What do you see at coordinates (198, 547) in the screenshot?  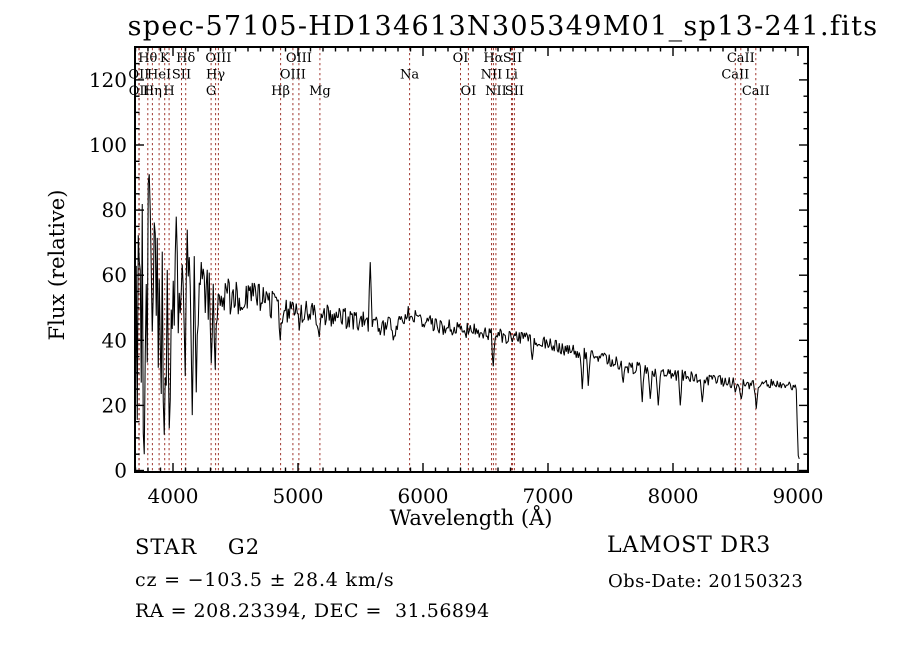 I see `object-classification: STAR G2` at bounding box center [198, 547].